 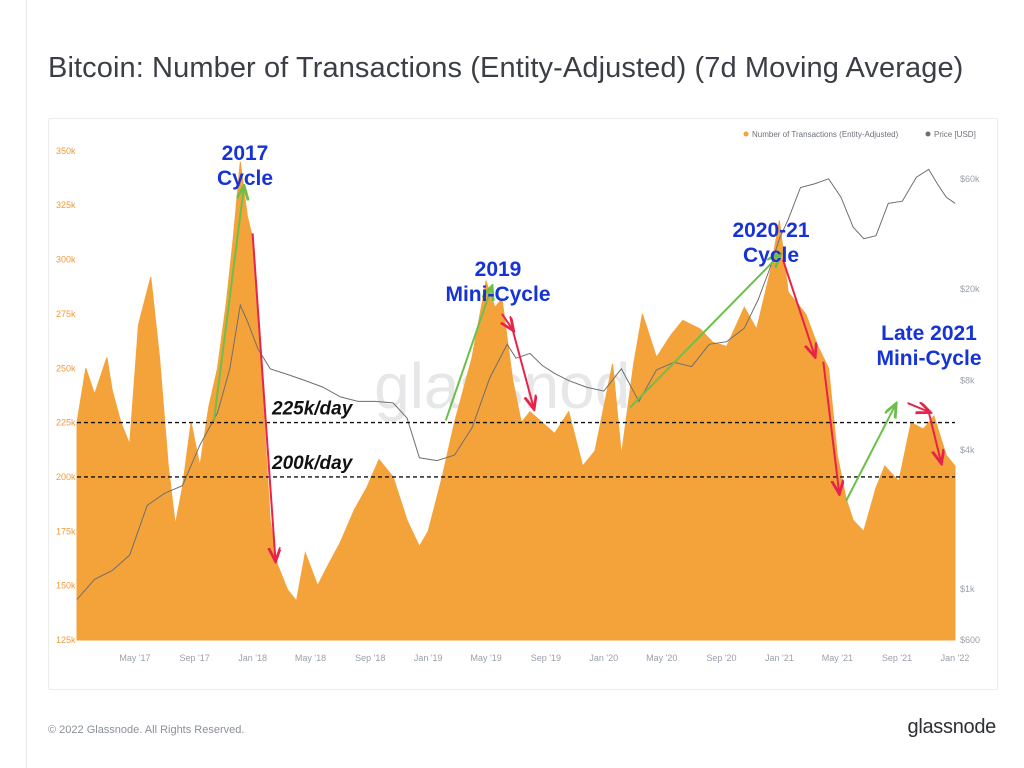 I want to click on cycle-annotation-3: Mini-Cycle, so click(x=928, y=358).